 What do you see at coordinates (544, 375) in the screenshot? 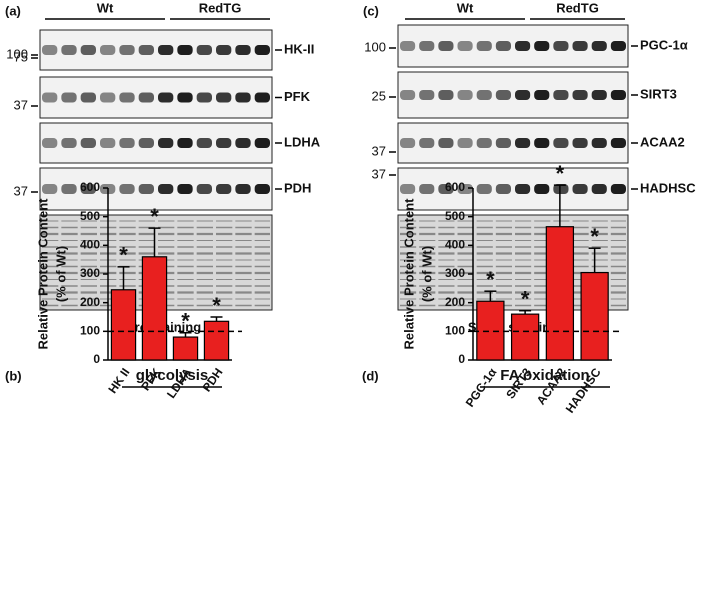
I see `chart-title: FA oxidation` at bounding box center [544, 375].